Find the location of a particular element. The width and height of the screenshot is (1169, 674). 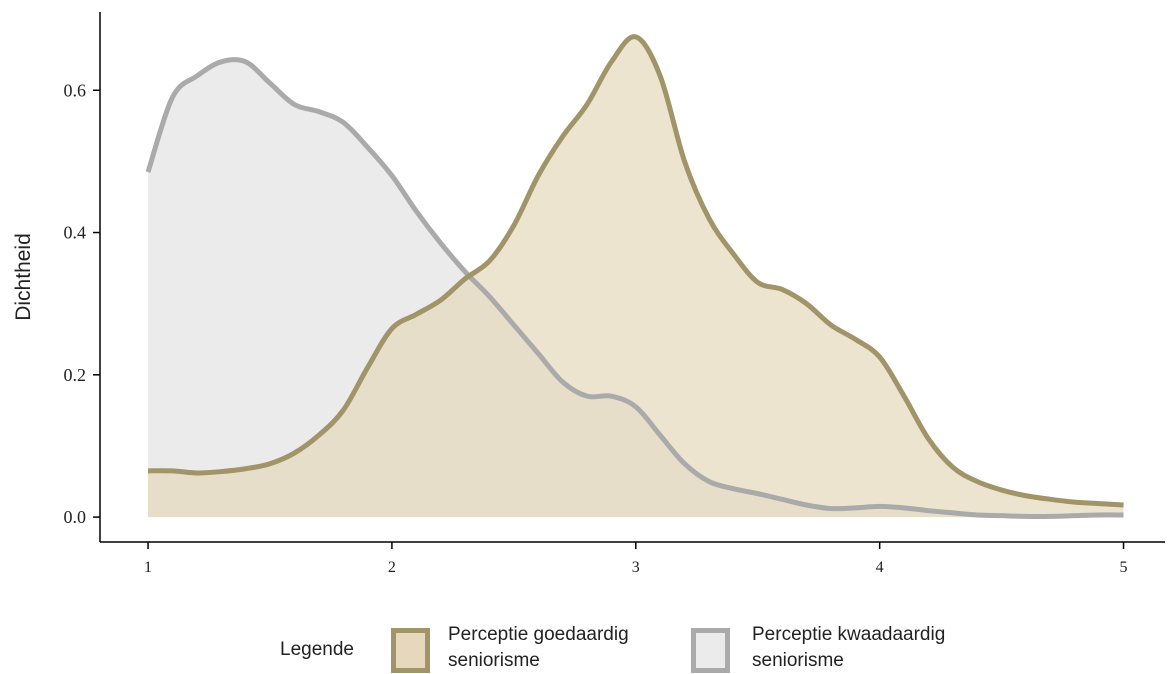

legend-title: Legende is located at coordinates (317, 649).